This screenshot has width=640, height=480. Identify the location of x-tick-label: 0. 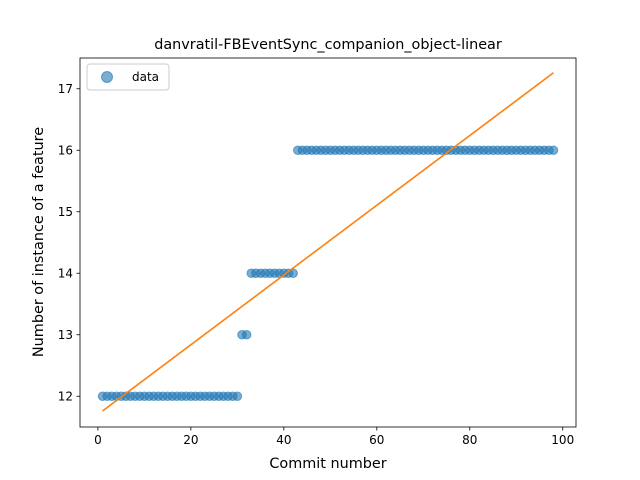
(98, 440).